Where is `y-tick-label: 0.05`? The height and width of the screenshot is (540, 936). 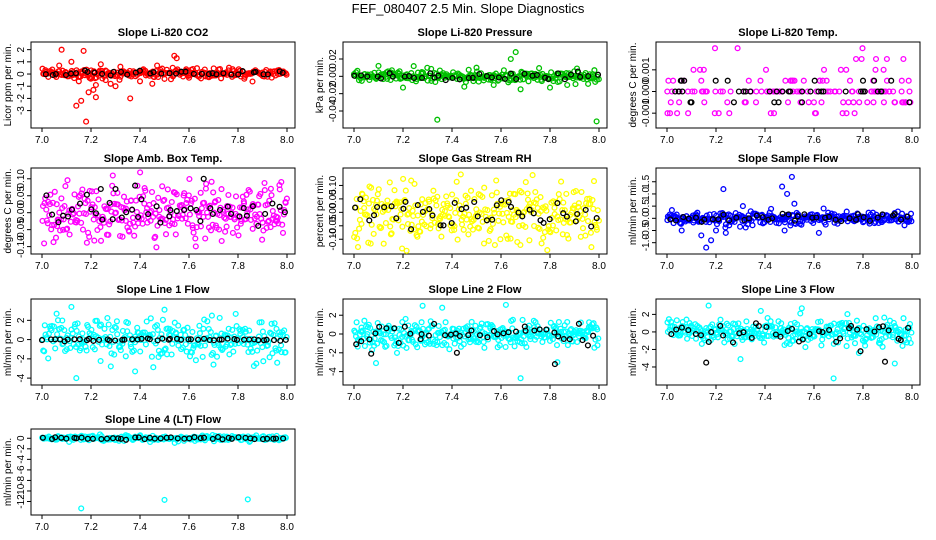 y-tick-label: 0.05 is located at coordinates (21, 196).